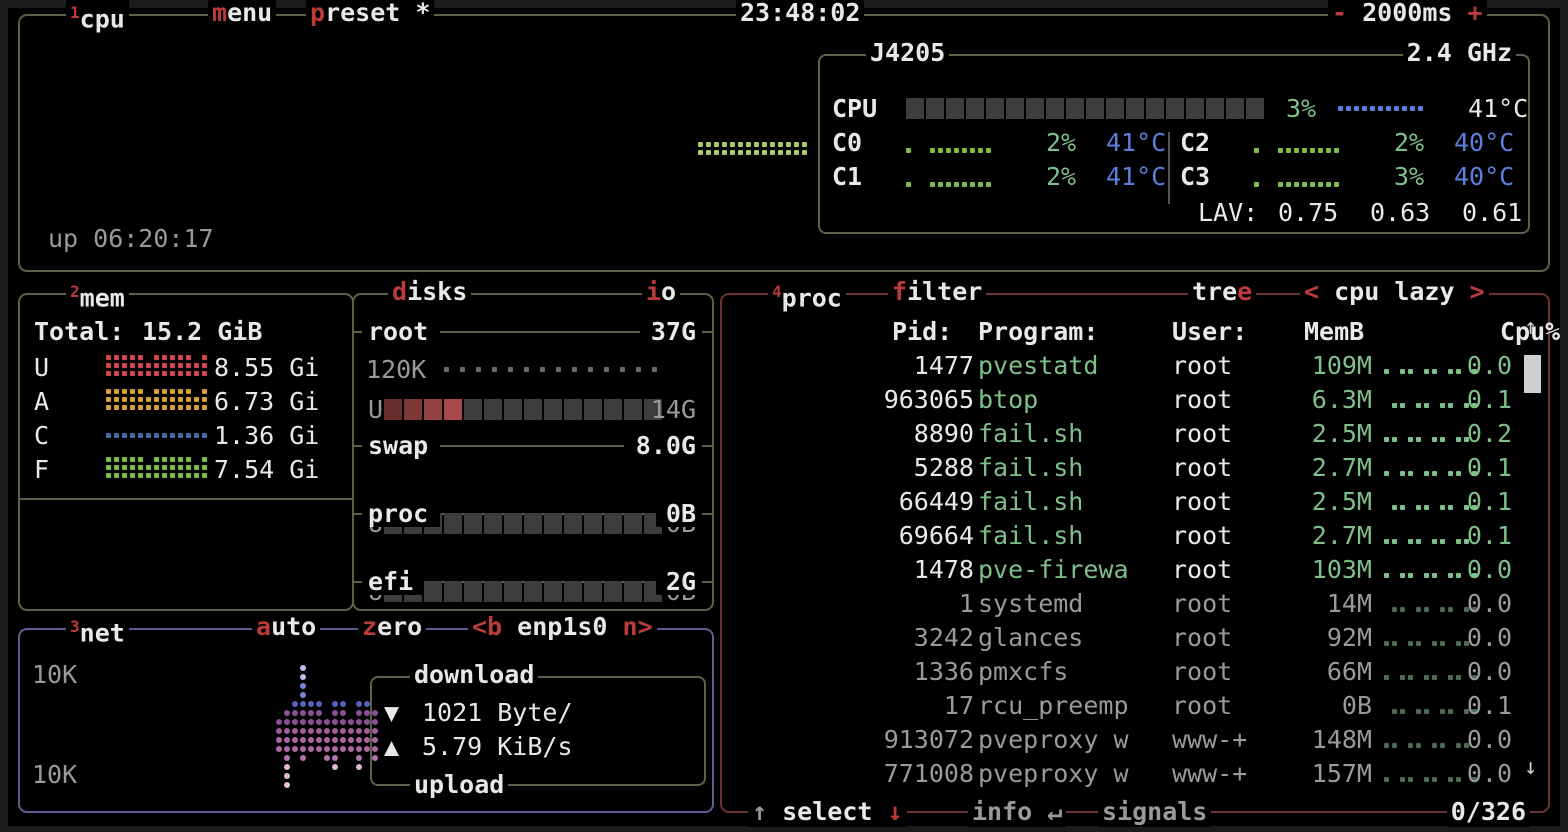  What do you see at coordinates (398, 513) in the screenshot?
I see `disk-name-proc: proc` at bounding box center [398, 513].